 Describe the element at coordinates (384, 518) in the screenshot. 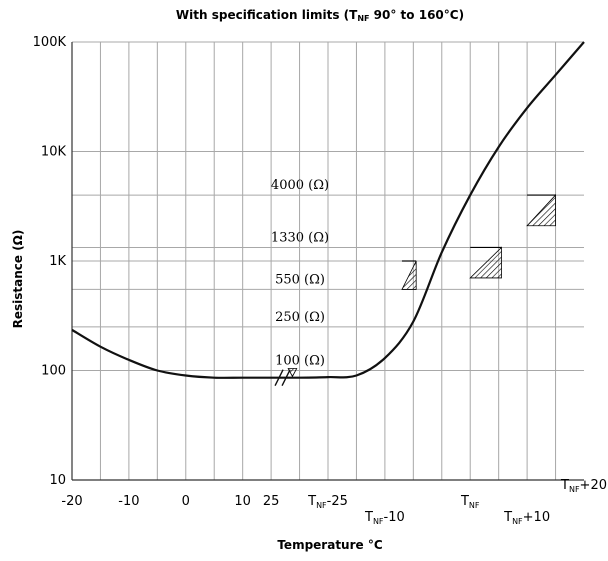

I see `x-tick-label: TNF-10` at that location.